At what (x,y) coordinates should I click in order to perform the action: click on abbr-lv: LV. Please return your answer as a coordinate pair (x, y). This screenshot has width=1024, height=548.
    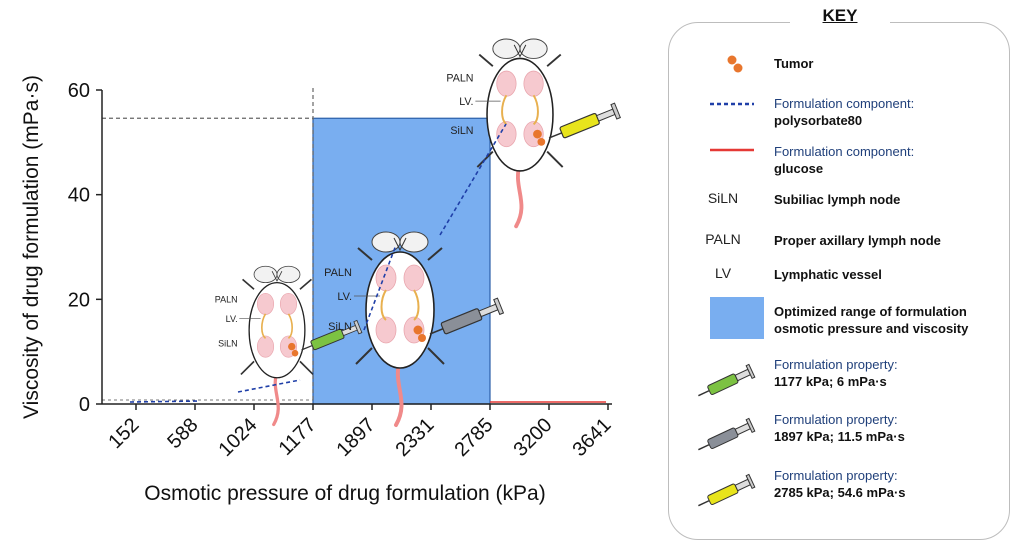
    Looking at the image, I should click on (723, 273).